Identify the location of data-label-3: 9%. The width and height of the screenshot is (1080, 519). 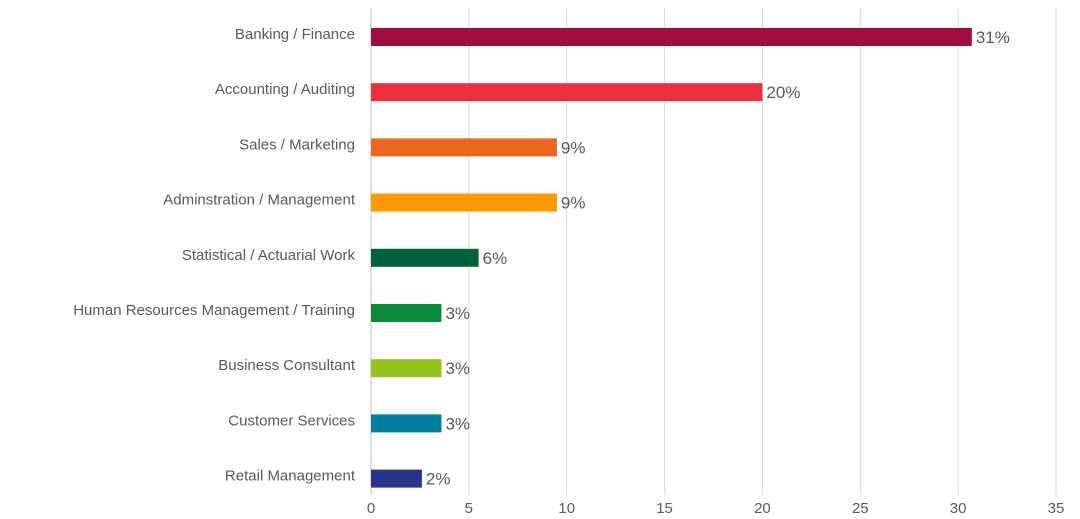
(573, 203).